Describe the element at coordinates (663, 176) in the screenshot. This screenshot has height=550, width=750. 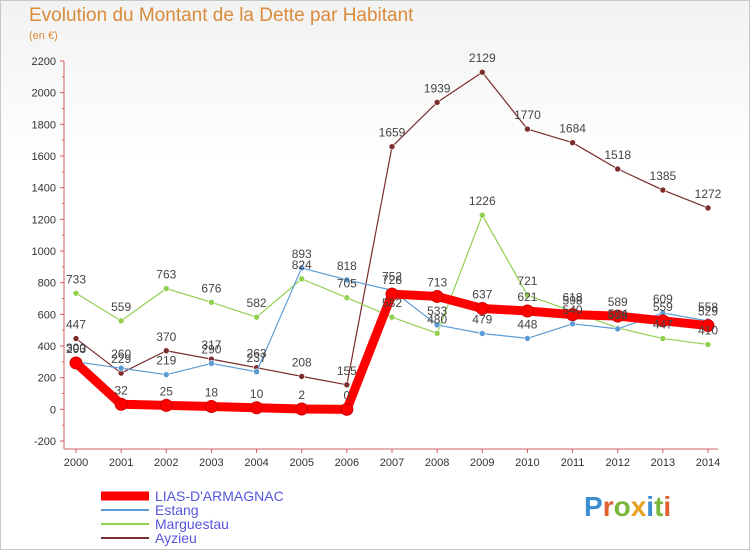
I see `data-label: 1385` at that location.